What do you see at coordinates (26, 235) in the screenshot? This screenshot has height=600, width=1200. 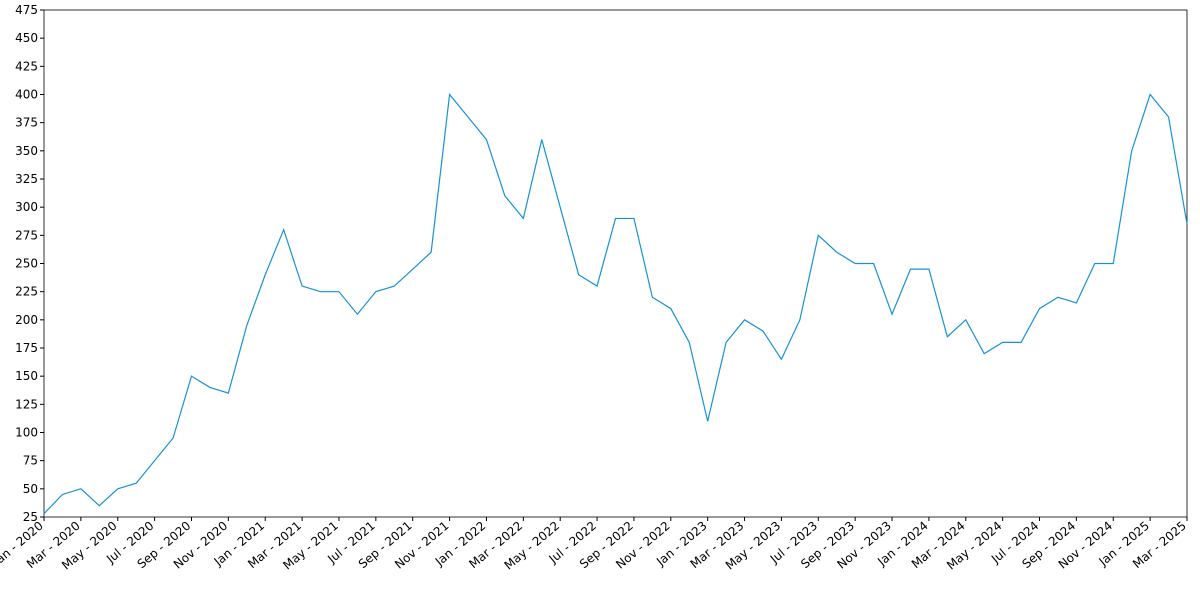 I see `y-tick-label: 275` at bounding box center [26, 235].